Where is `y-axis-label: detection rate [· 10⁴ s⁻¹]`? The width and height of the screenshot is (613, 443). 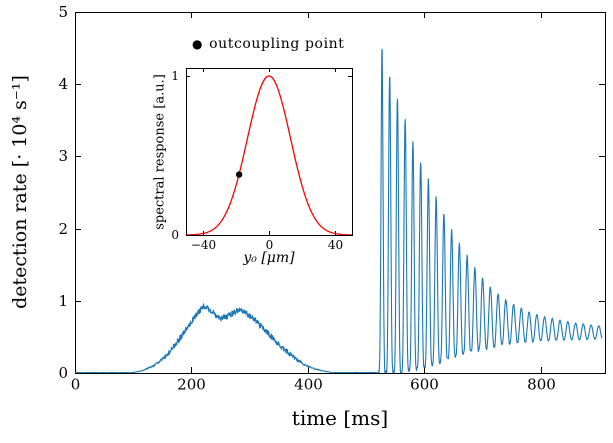 y-axis-label: detection rate [· 10⁴ s⁻¹] is located at coordinates (20, 192).